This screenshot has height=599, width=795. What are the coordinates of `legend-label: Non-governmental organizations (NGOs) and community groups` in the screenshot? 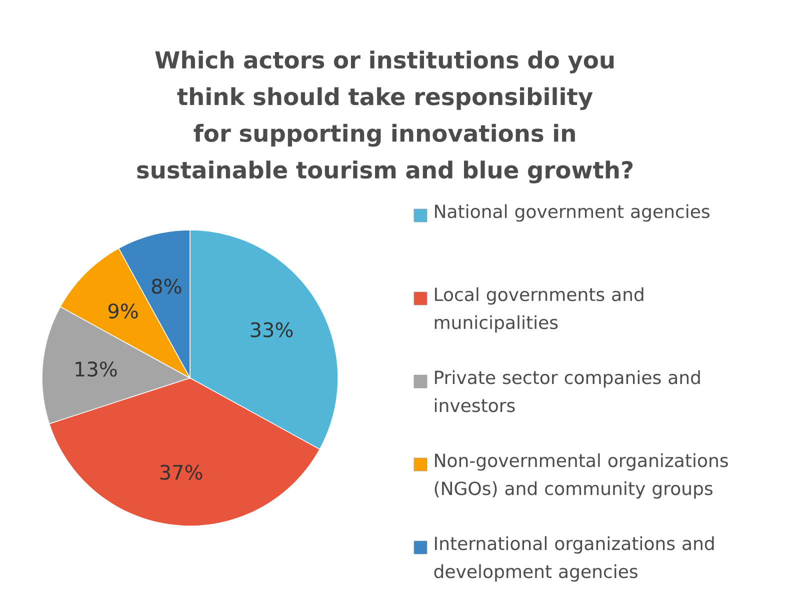 It's located at (581, 476).